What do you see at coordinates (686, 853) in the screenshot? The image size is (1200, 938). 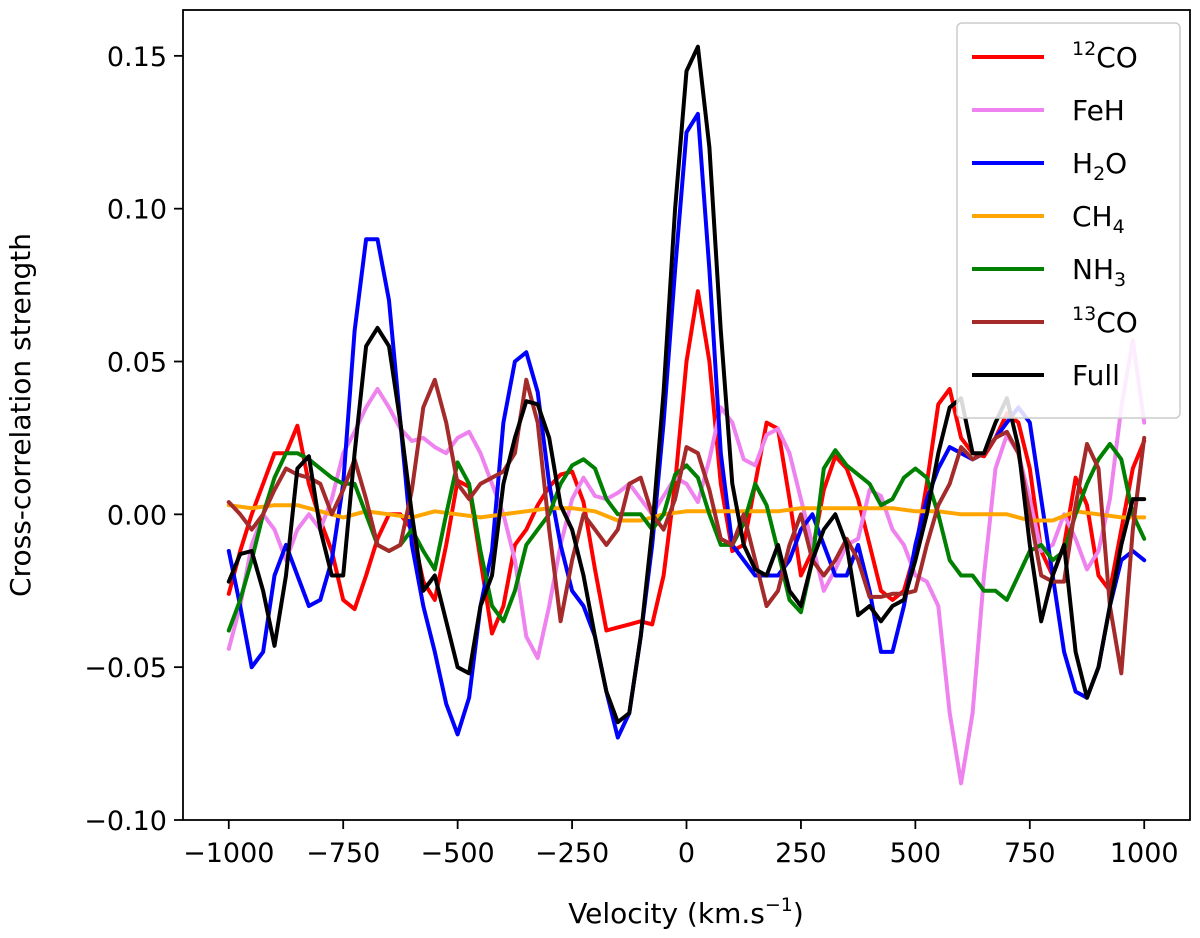 I see `x-tick-label: 0` at bounding box center [686, 853].